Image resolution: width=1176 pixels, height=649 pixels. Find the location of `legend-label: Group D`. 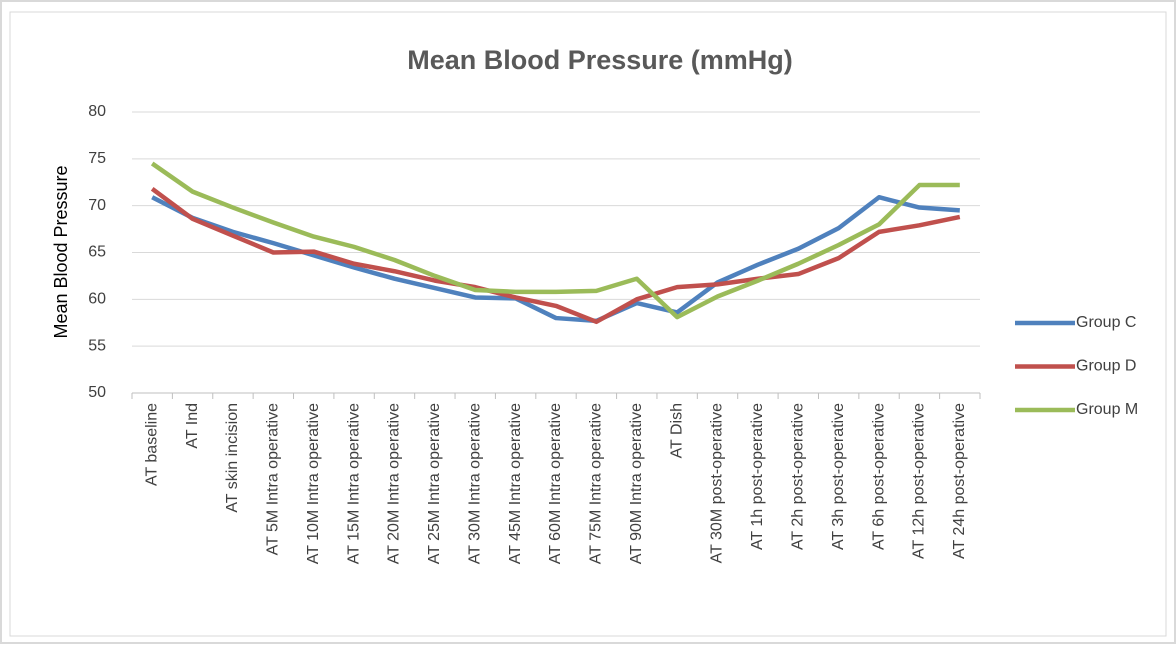

legend-label: Group D is located at coordinates (1106, 366).